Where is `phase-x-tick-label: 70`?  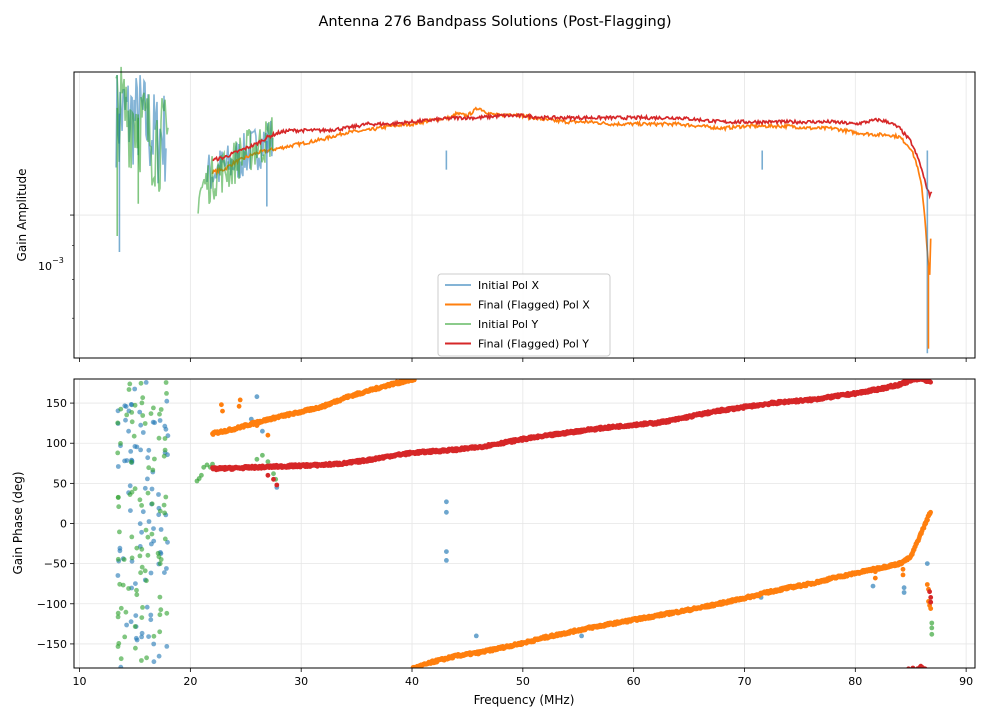 phase-x-tick-label: 70 is located at coordinates (744, 681).